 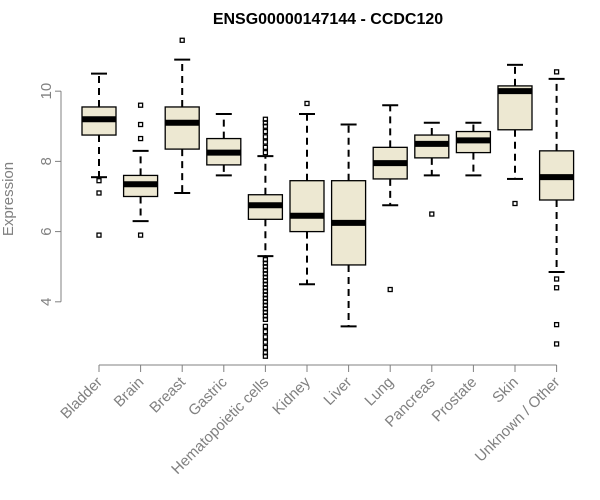 I want to click on y-axis: 4 6 8 10, so click(x=50, y=194).